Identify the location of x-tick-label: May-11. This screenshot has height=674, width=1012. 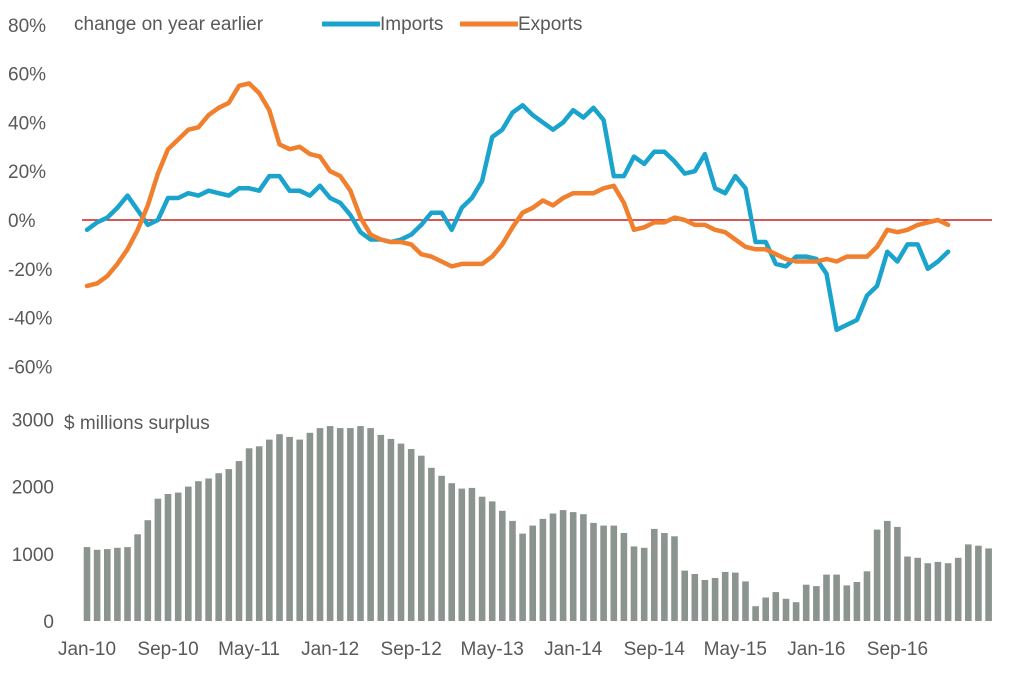
(249, 649).